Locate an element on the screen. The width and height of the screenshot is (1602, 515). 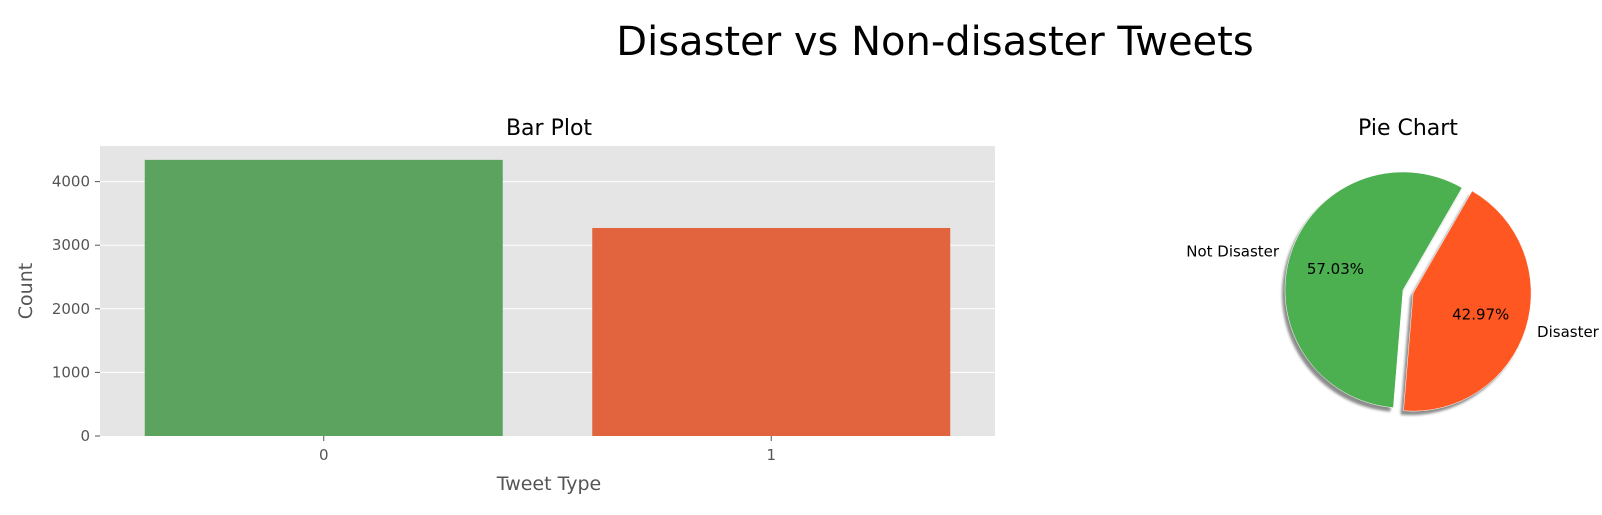
y-tick-label: 3000 is located at coordinates (71, 245).